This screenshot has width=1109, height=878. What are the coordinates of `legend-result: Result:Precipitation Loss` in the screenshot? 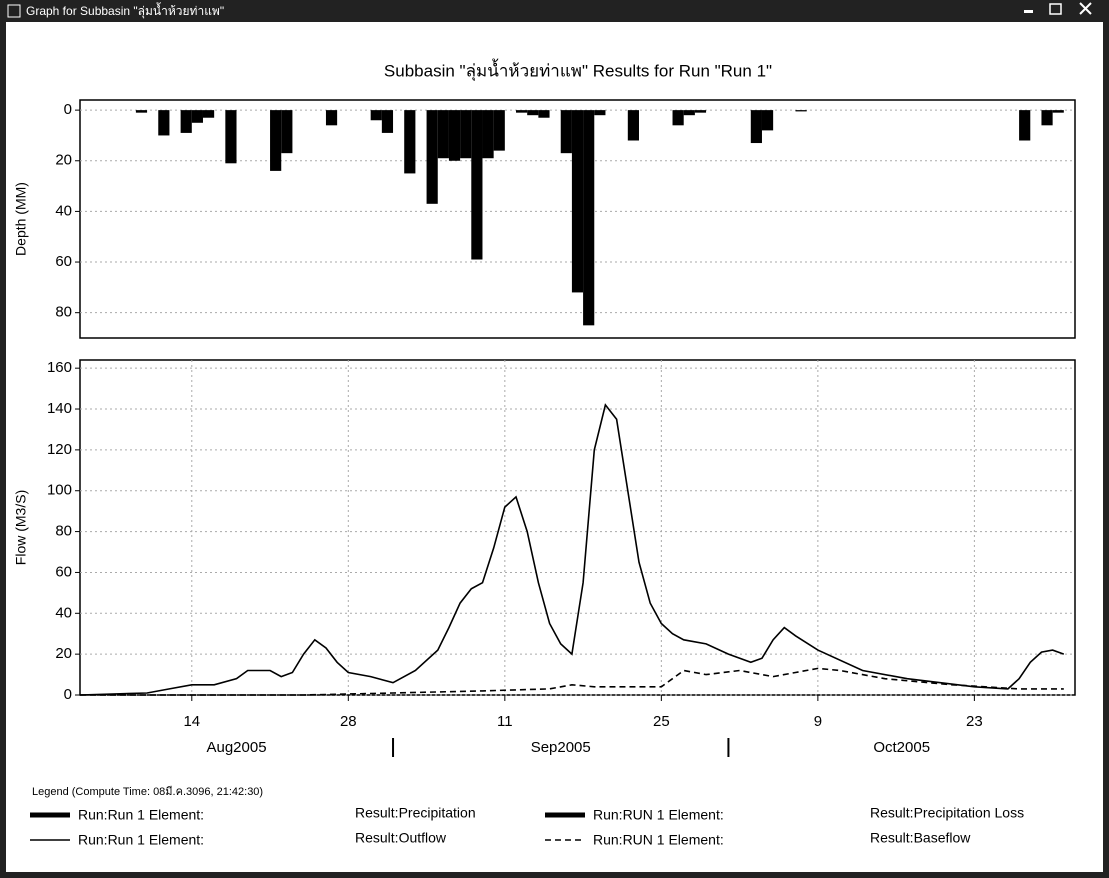 It's located at (947, 813).